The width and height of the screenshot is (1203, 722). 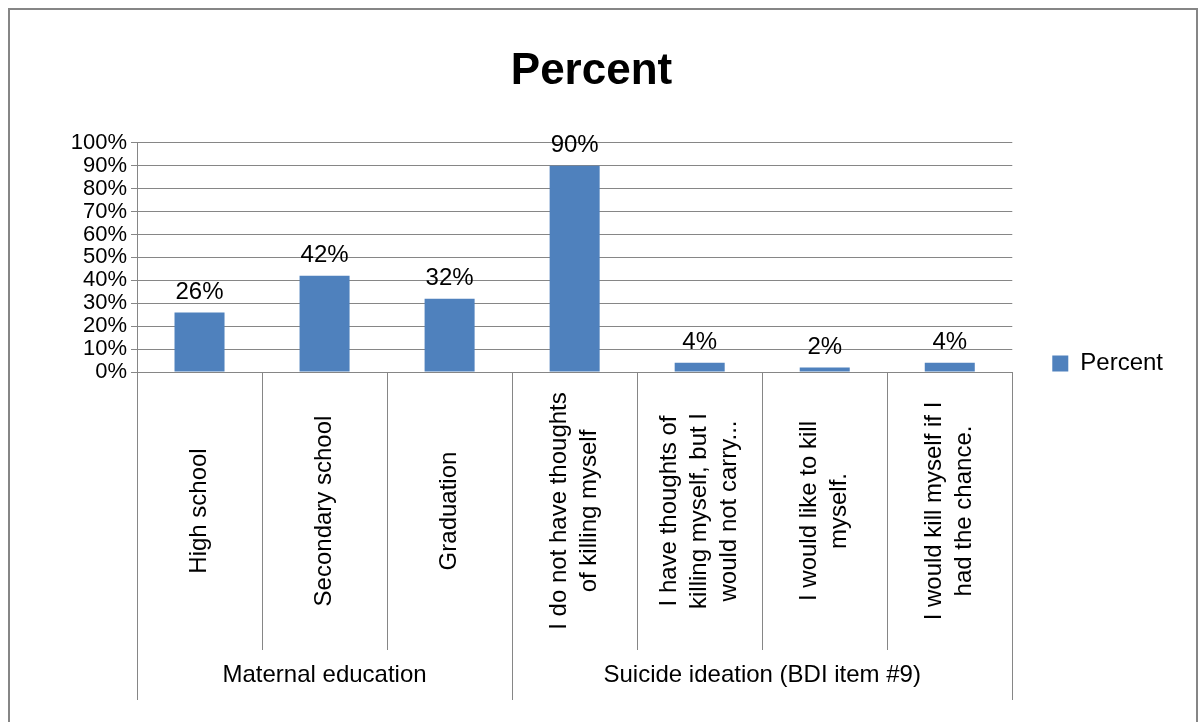 What do you see at coordinates (1122, 362) in the screenshot?
I see `legend-label: Percent` at bounding box center [1122, 362].